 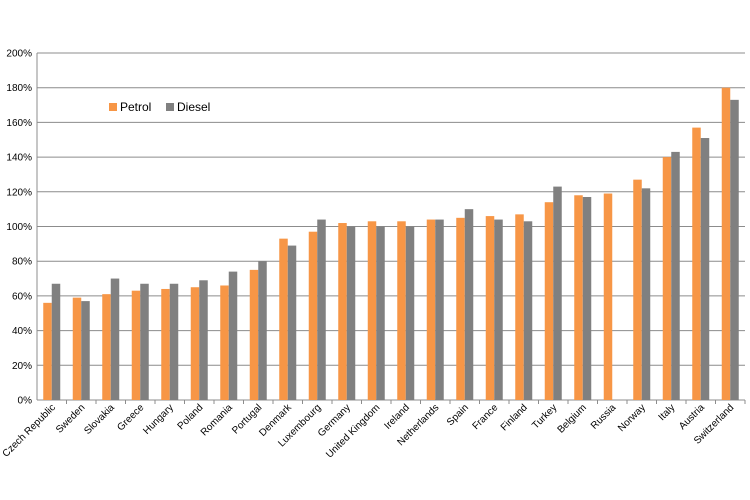 What do you see at coordinates (22, 366) in the screenshot?
I see `y-tick-label: 20%` at bounding box center [22, 366].